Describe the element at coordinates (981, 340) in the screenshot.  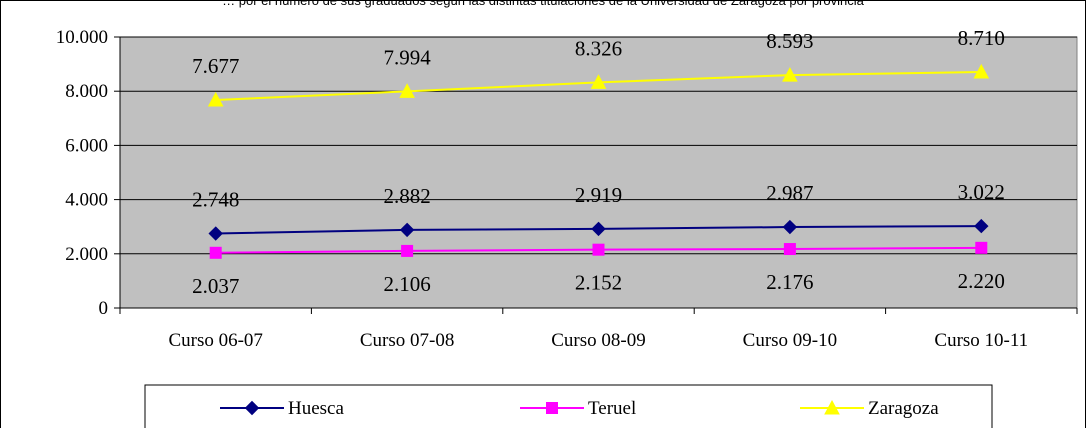
I see `x-tick-label: Curso 10-11` at that location.